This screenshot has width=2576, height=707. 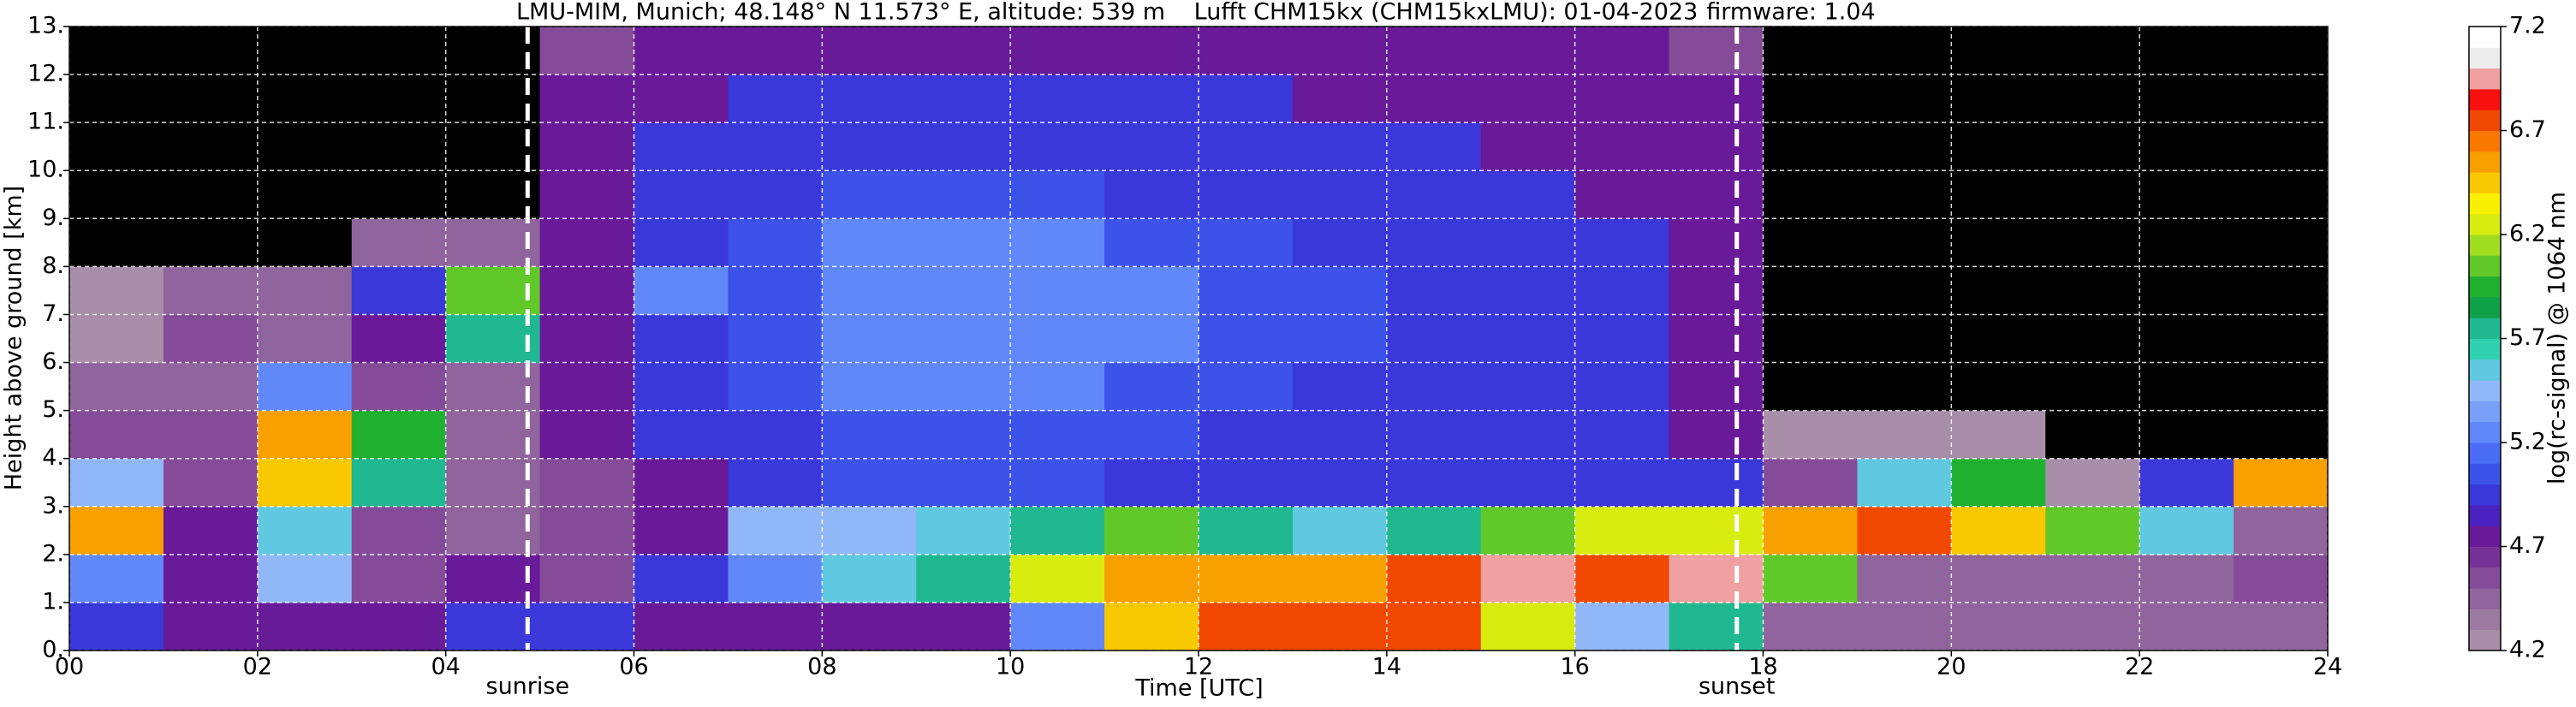 I want to click on y-tick-label: 11., so click(x=45, y=122).